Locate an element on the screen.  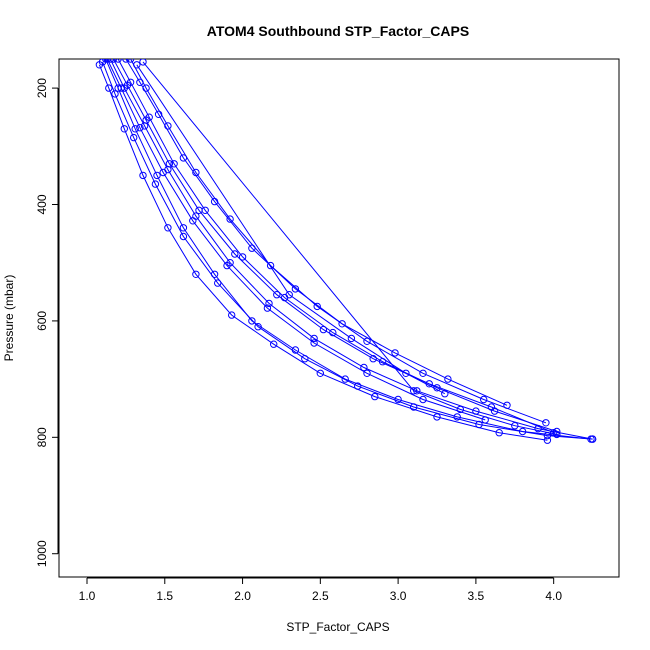
chart-title: ATOM4 Southbound STP_Factor_CAPS is located at coordinates (338, 31).